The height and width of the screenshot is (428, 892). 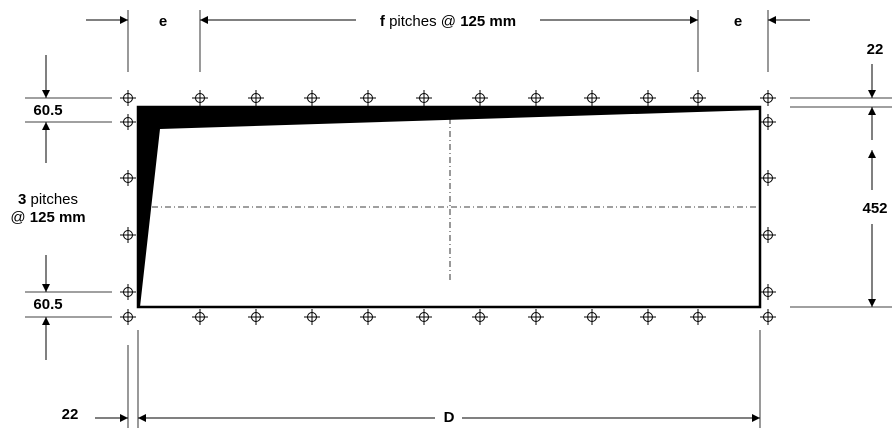 I want to click on left-top-offset-label: 60.5, so click(x=47, y=110).